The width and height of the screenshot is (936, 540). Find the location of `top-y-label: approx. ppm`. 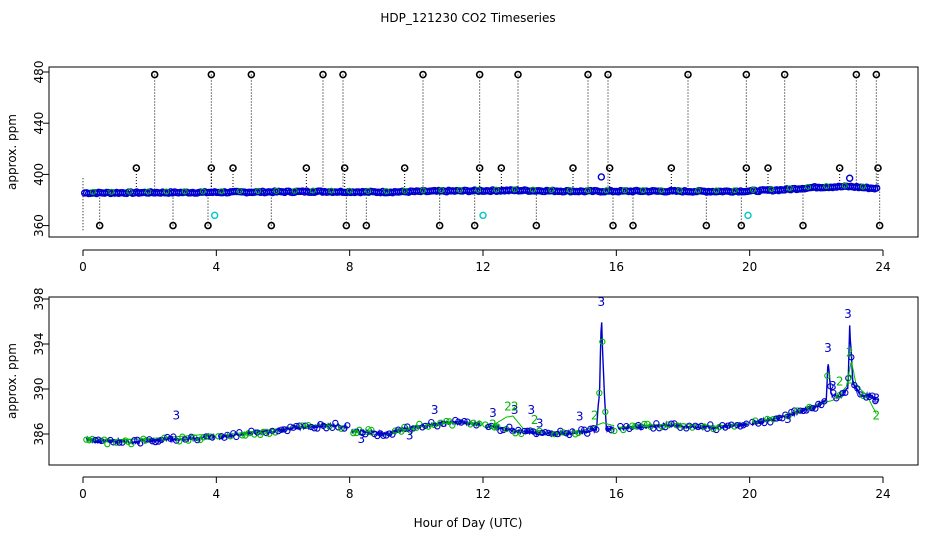

top-y-label: approx. ppm is located at coordinates (12, 152).